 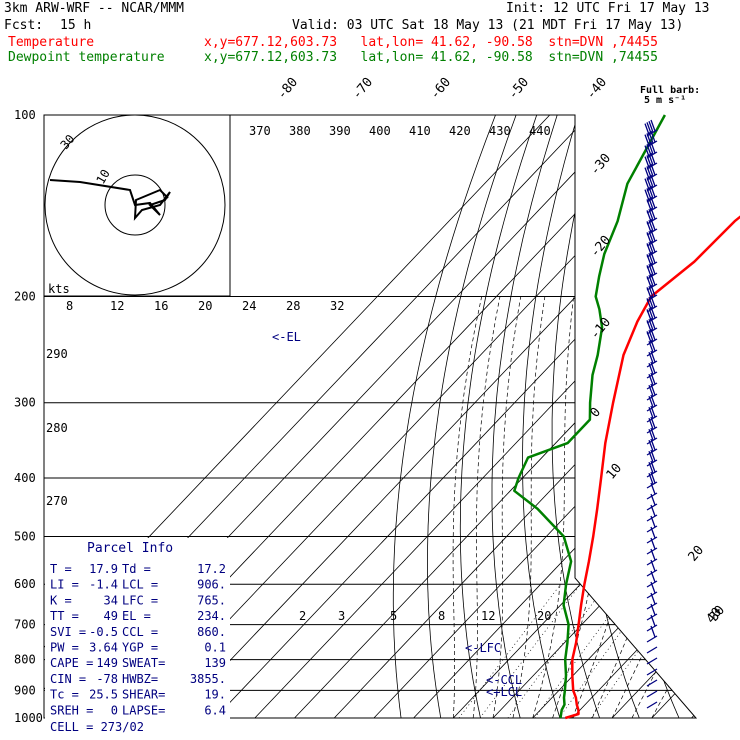 What do you see at coordinates (601, 329) in the screenshot?
I see `isotherm-label: -10` at bounding box center [601, 329].